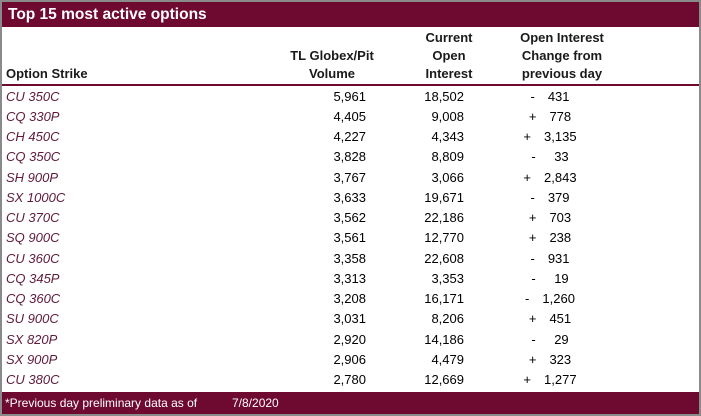 The height and width of the screenshot is (416, 701). Describe the element at coordinates (558, 96) in the screenshot. I see `change-value: 431` at that location.